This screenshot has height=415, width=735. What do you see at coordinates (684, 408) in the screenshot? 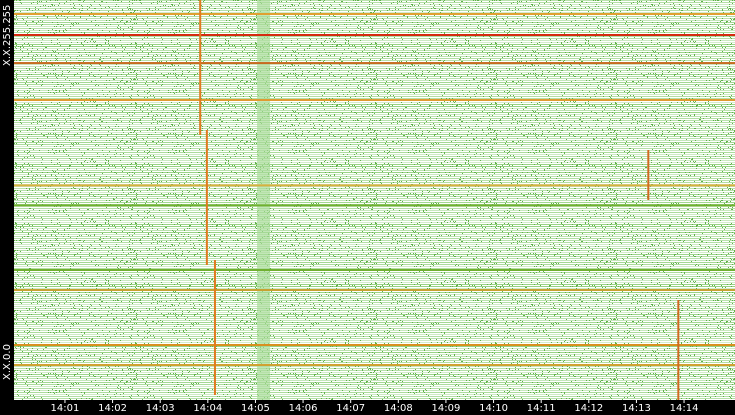
I see `x-tick-label: 14:14` at bounding box center [684, 408].